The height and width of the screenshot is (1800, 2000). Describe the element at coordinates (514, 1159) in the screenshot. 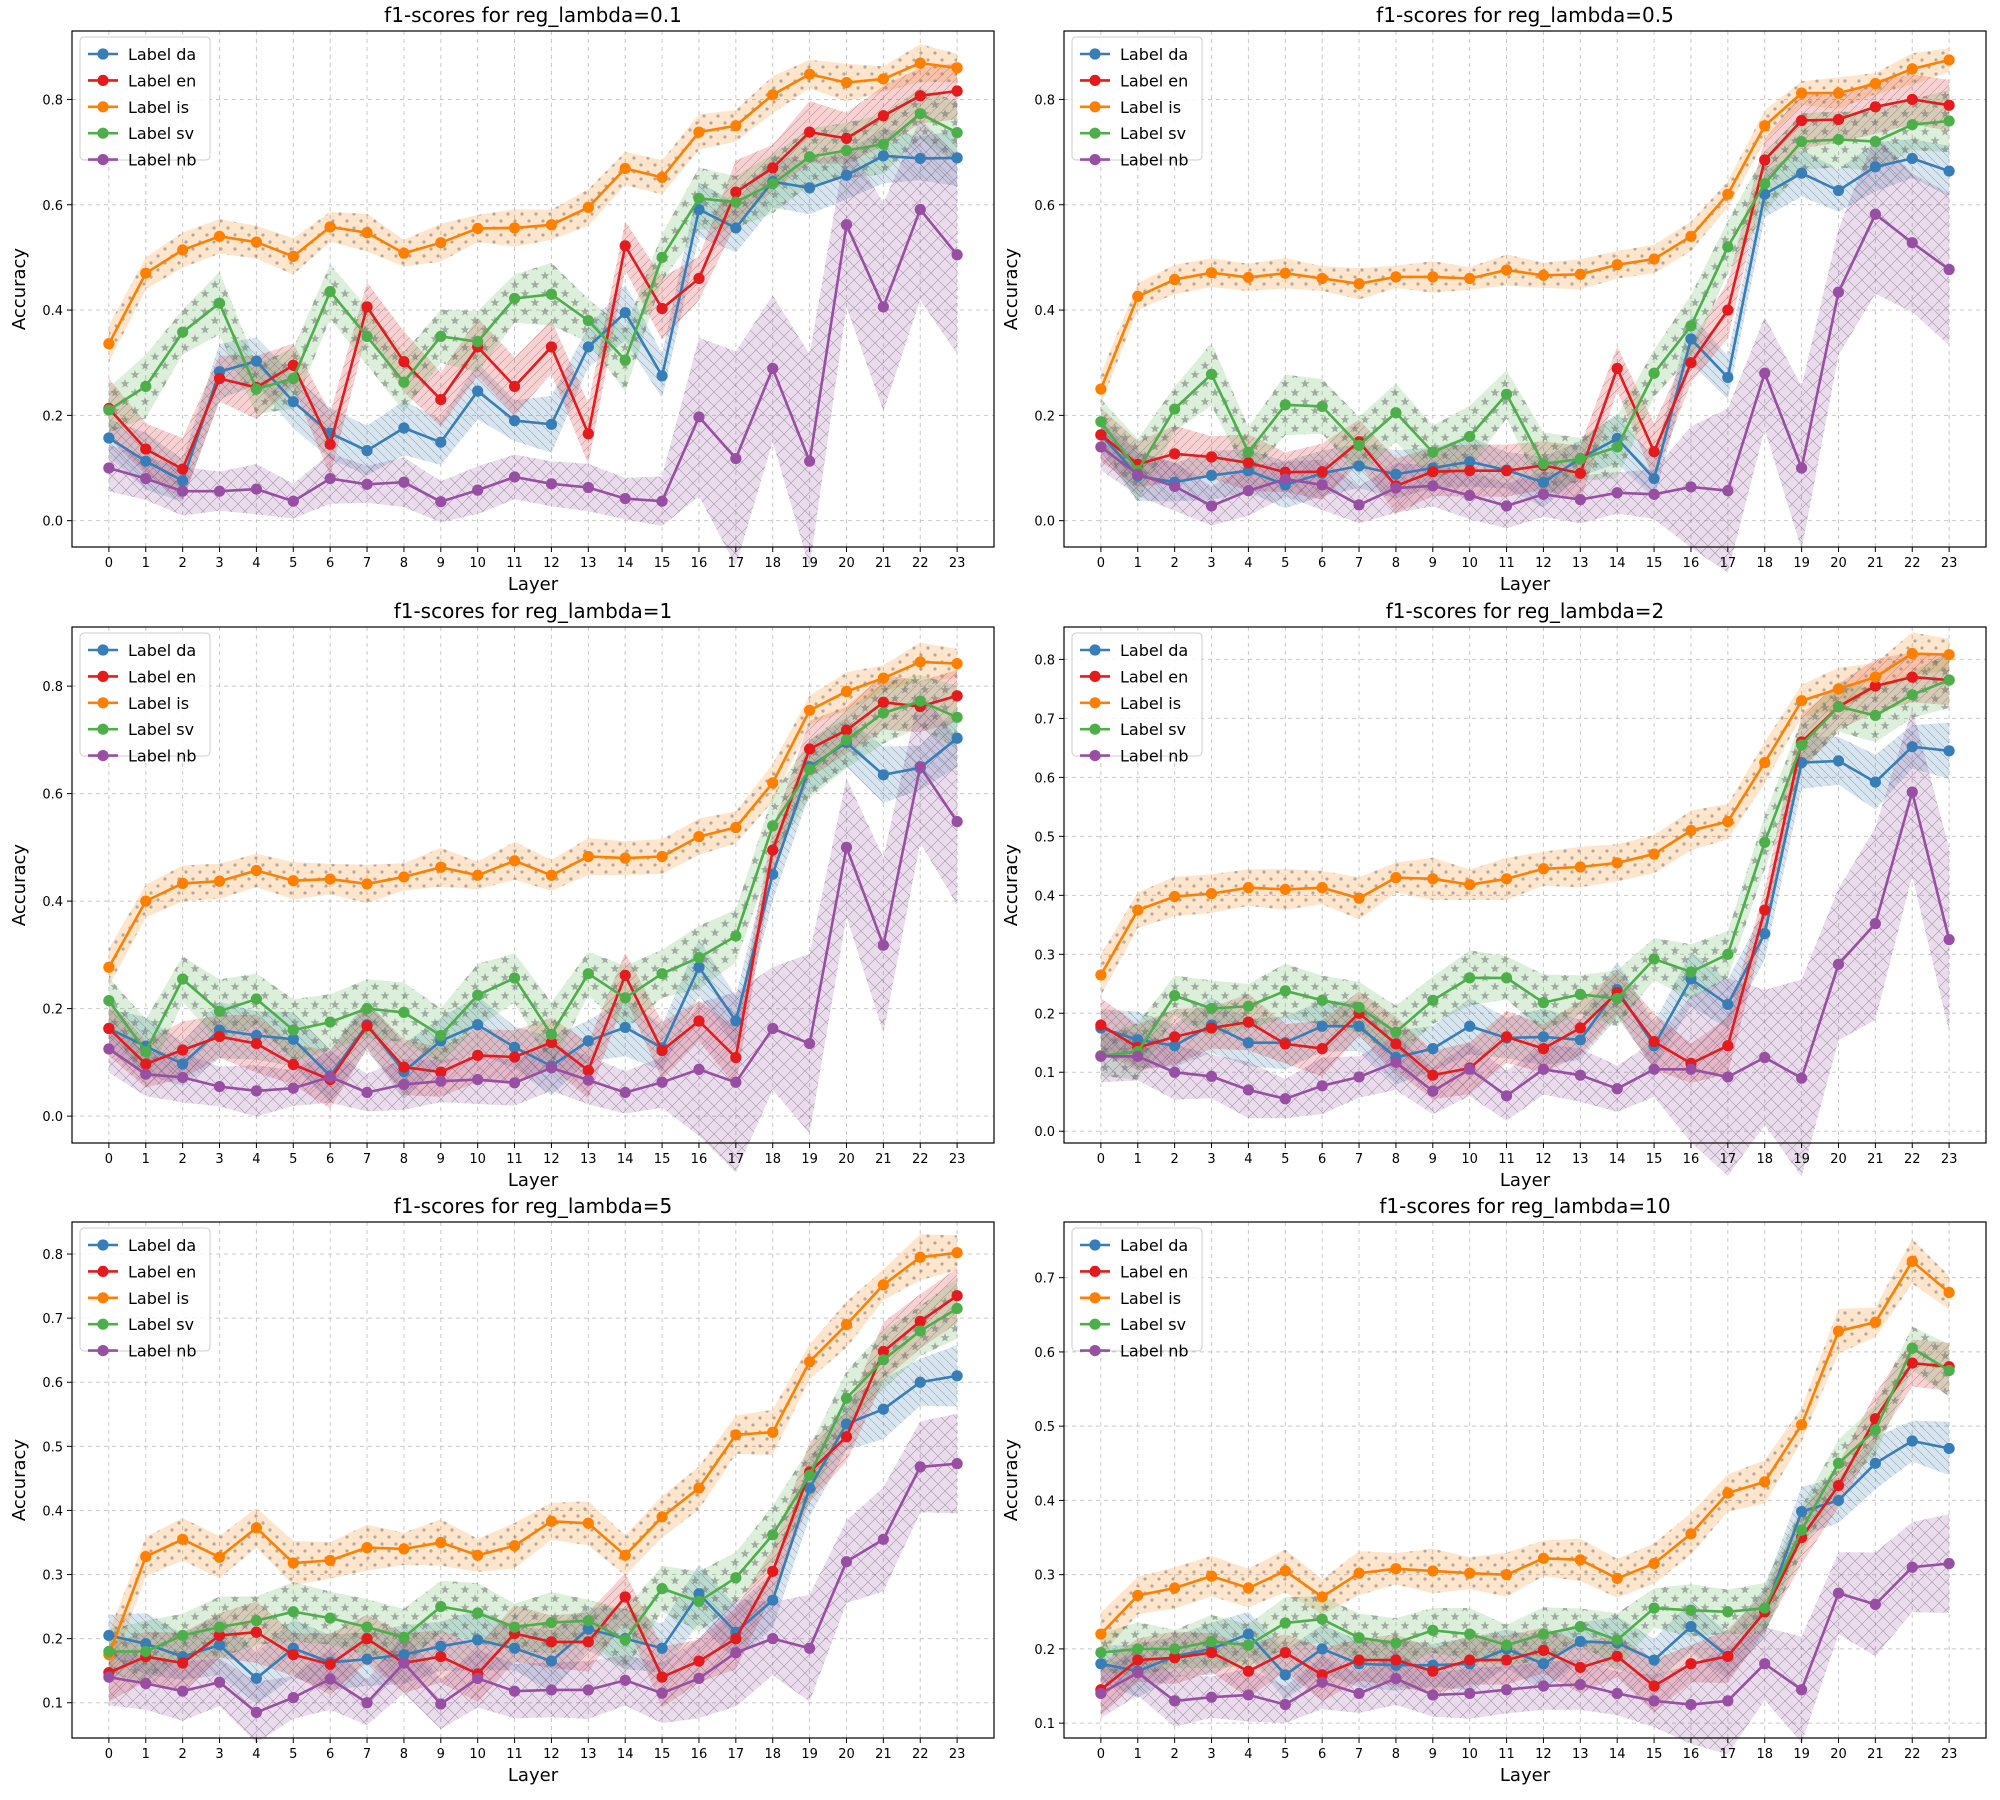

I see `x-tick-label: 11` at that location.